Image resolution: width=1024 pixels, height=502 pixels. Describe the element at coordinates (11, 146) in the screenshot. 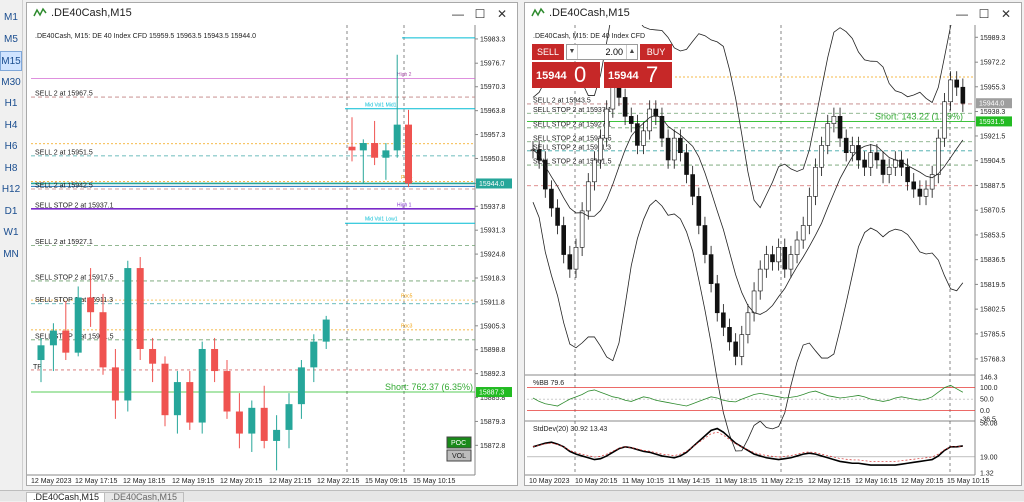

I see `timeframe-h6: H6` at that location.